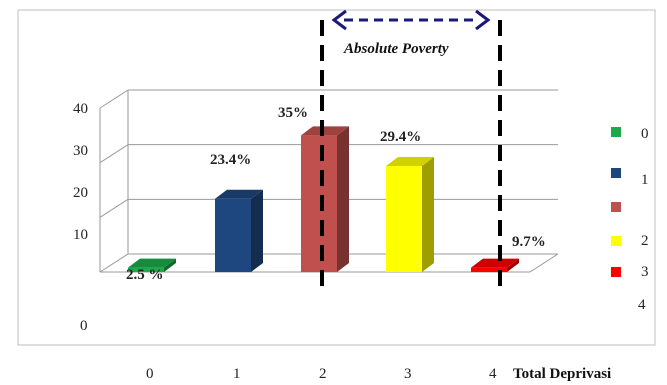 This screenshot has height=385, width=667. Describe the element at coordinates (237, 374) in the screenshot. I see `x-tick-label-1: 1` at that location.